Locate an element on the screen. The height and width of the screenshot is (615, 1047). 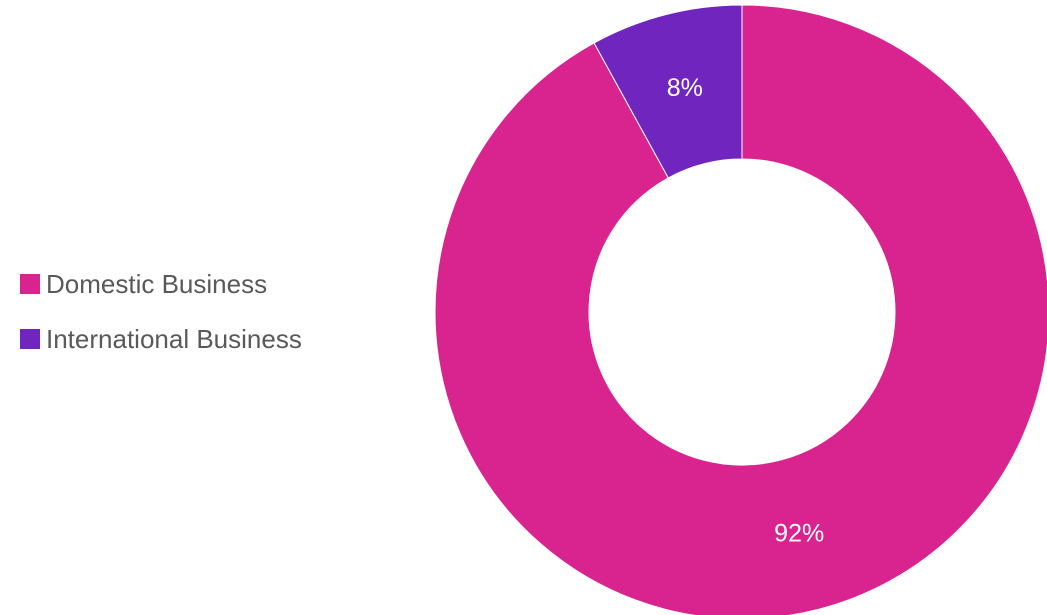
chart-legend: Domestic Business International Business is located at coordinates (161, 319).